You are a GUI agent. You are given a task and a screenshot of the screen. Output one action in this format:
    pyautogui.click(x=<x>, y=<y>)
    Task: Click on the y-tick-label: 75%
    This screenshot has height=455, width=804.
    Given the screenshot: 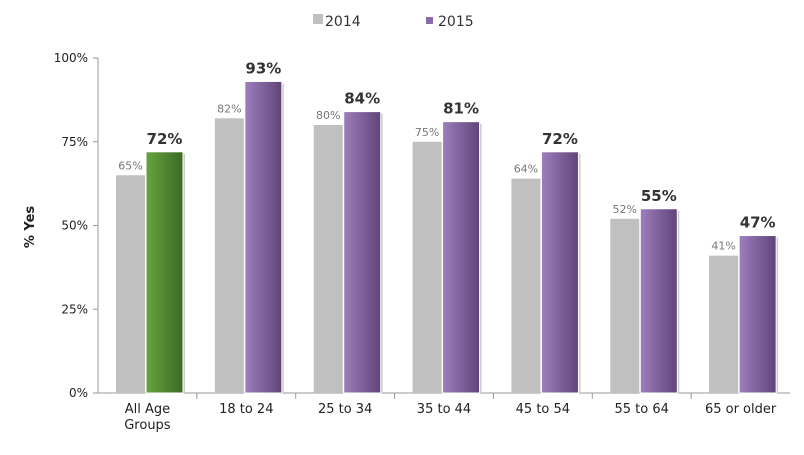 What is the action you would take?
    pyautogui.click(x=74, y=142)
    